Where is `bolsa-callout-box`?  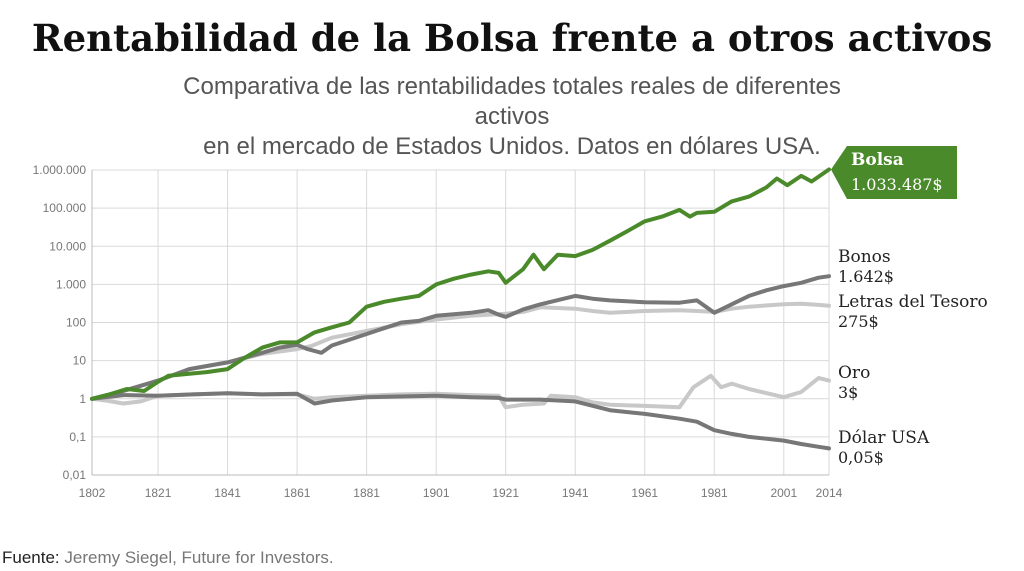 bolsa-callout-box is located at coordinates (894, 172).